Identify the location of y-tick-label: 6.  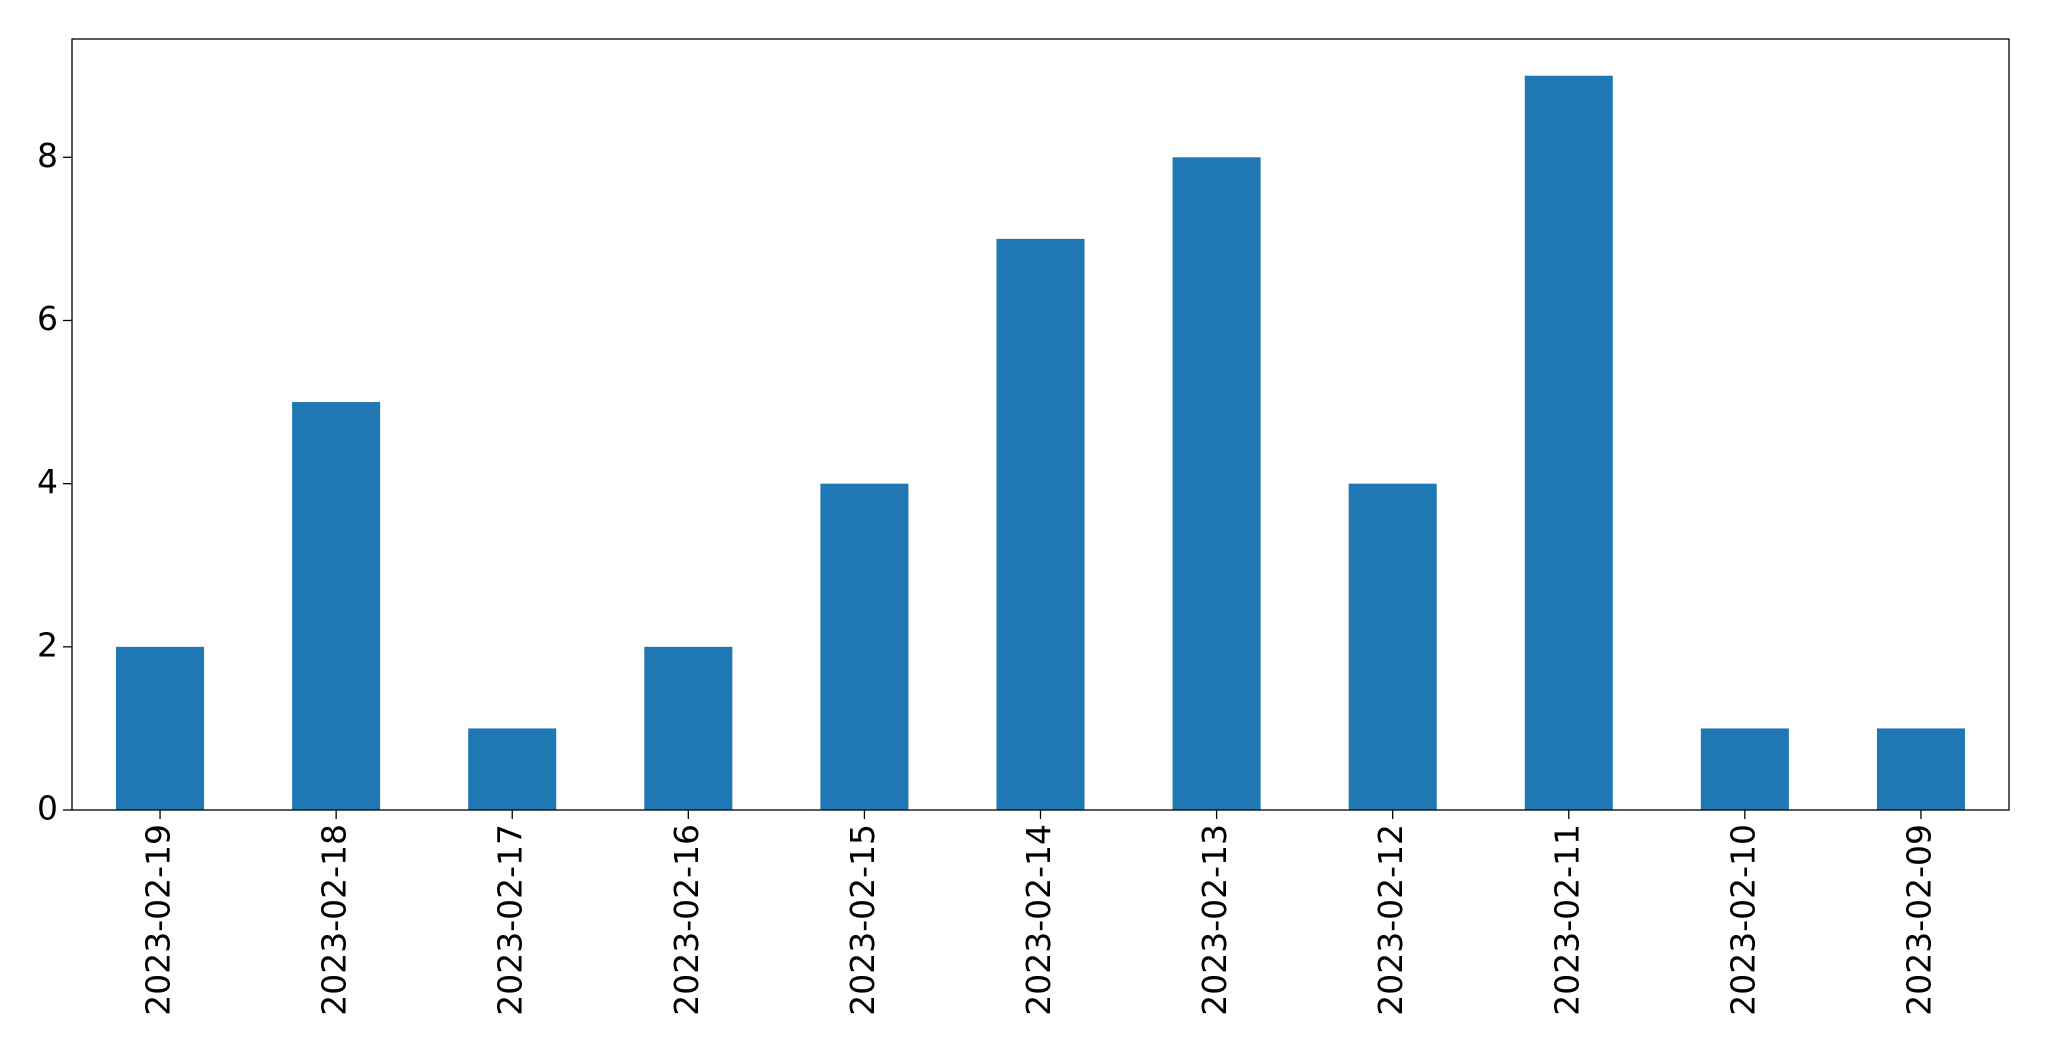
(47, 318).